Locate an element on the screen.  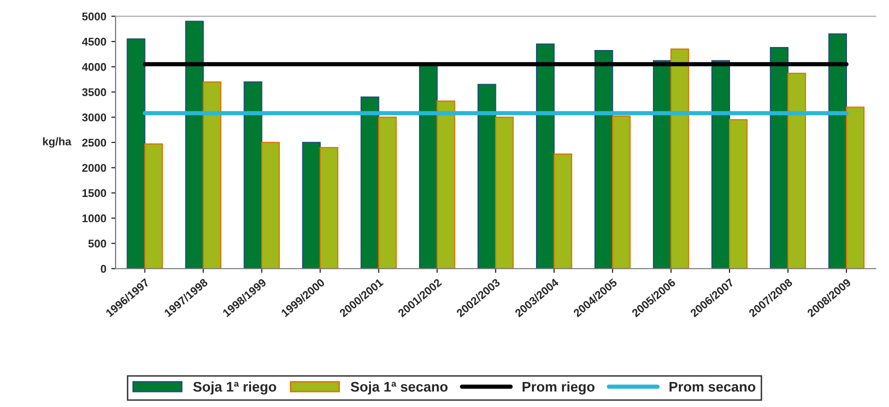
y-tick-label: 4500 is located at coordinates (94, 42).